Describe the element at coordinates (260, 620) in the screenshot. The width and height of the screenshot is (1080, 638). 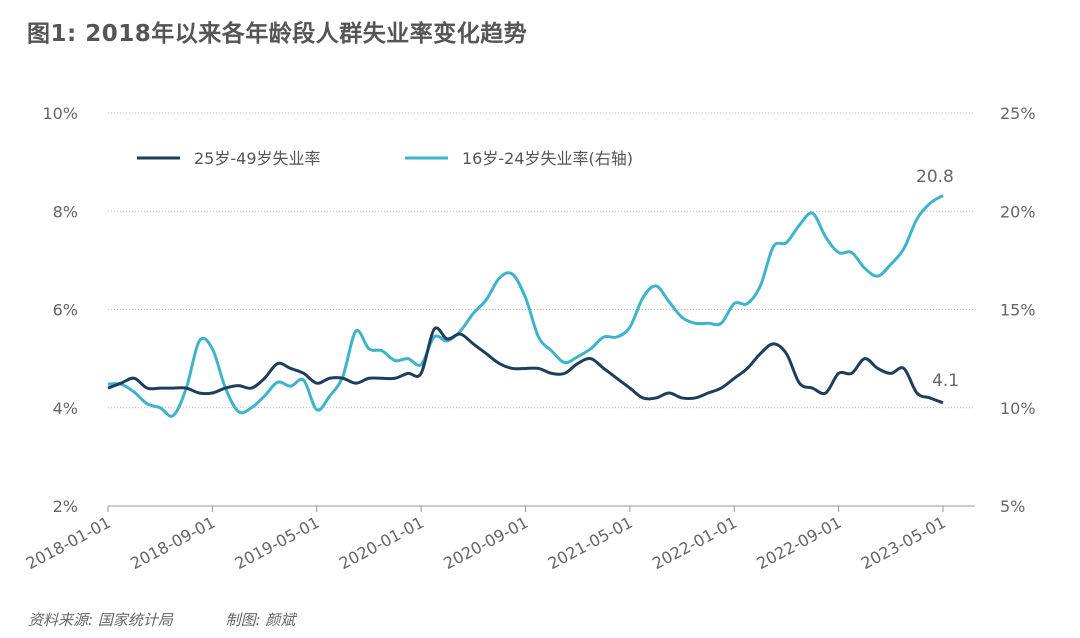
I see `author-note: 制图: 颜斌` at that location.